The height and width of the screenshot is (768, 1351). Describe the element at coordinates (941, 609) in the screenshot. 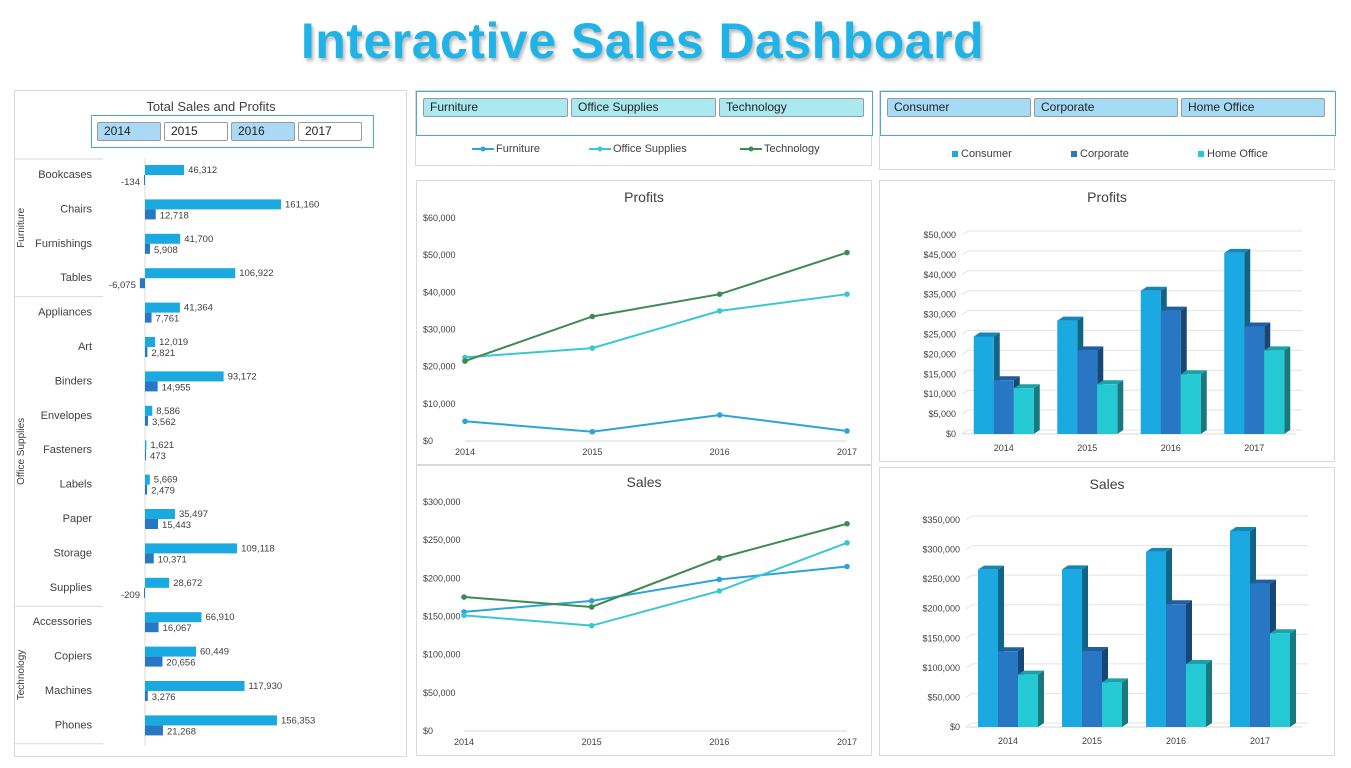

I see `y-tick-label: $200,000` at that location.